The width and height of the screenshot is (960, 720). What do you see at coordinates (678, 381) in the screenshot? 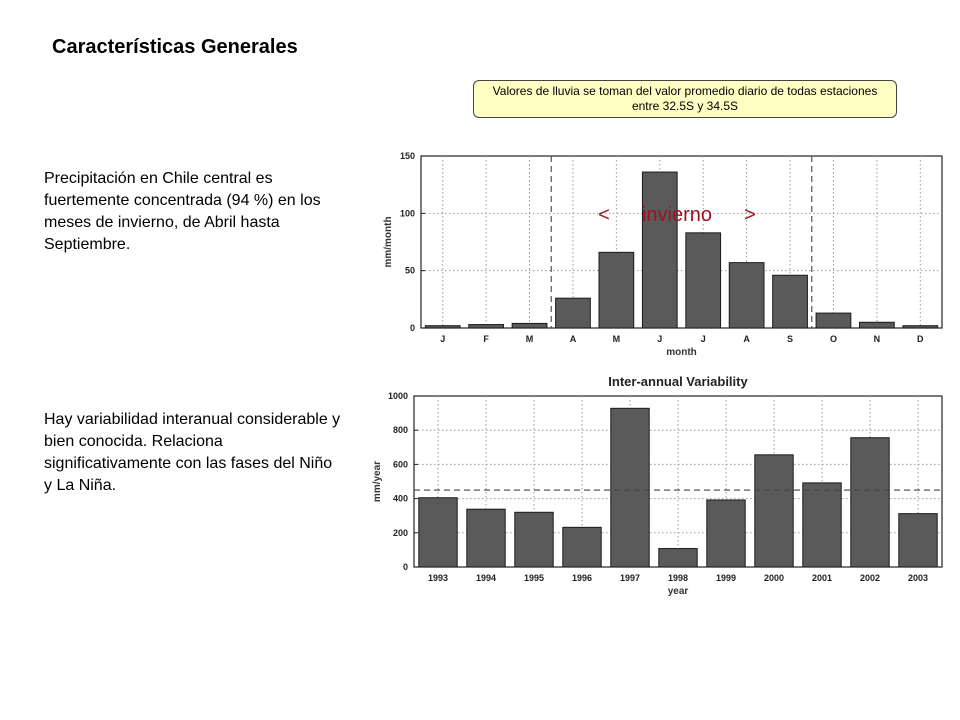
I see `chart-title: Inter-annual Variability` at bounding box center [678, 381].